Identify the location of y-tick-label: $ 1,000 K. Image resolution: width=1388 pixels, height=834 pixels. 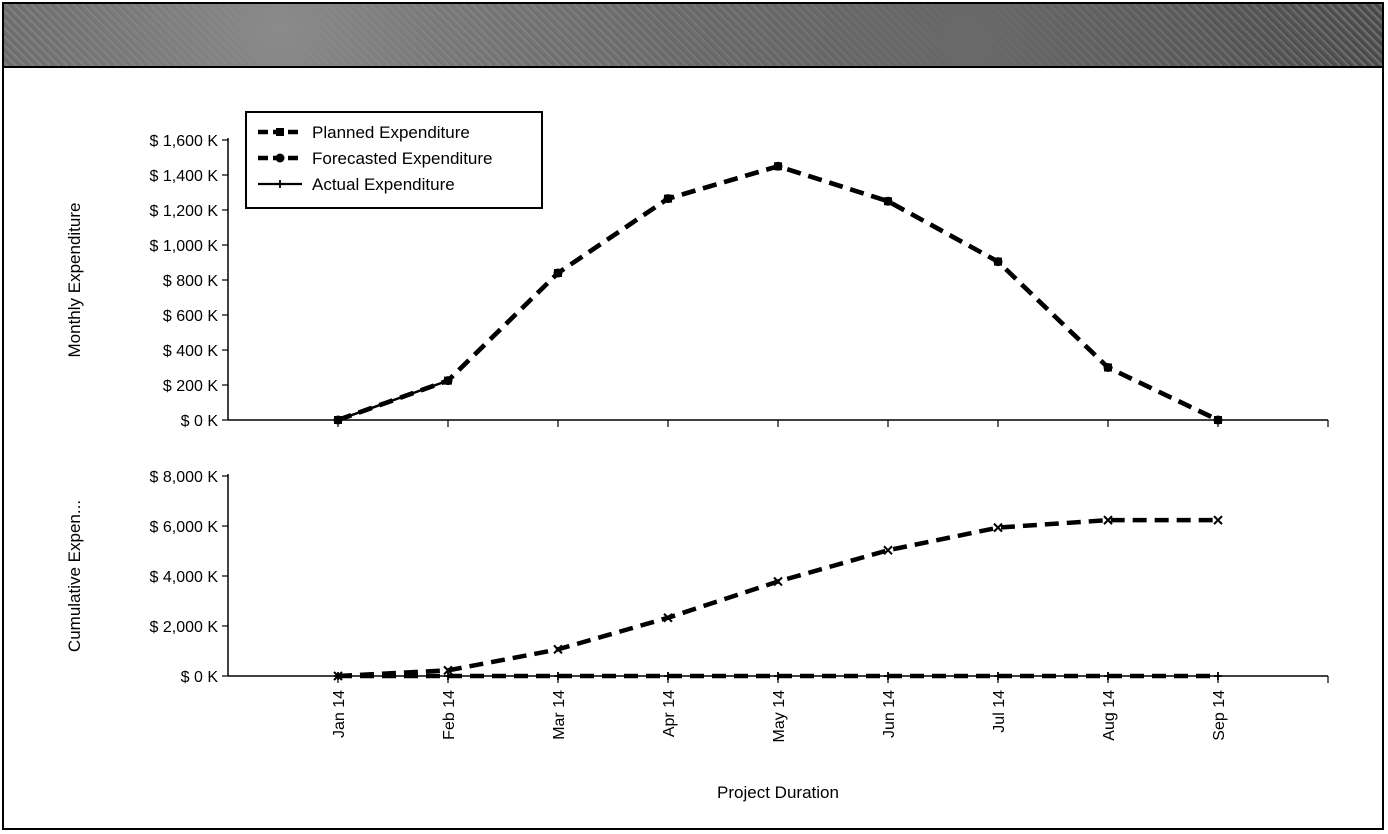
(184, 246).